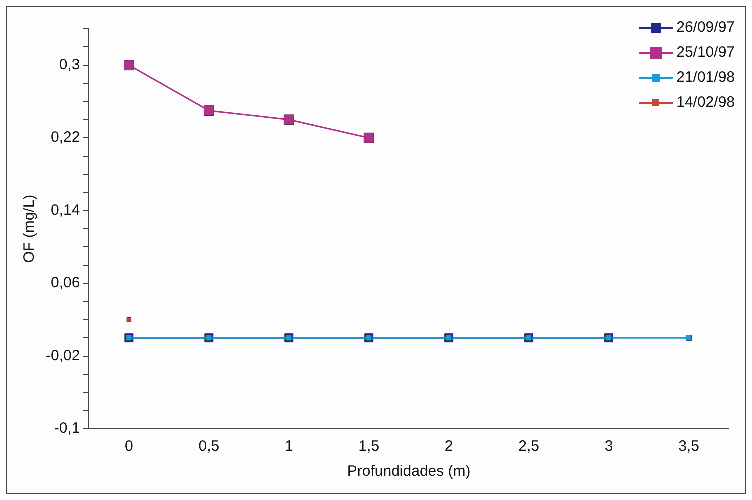 The image size is (752, 500). I want to click on legend-label: 14/02/98, so click(705, 103).